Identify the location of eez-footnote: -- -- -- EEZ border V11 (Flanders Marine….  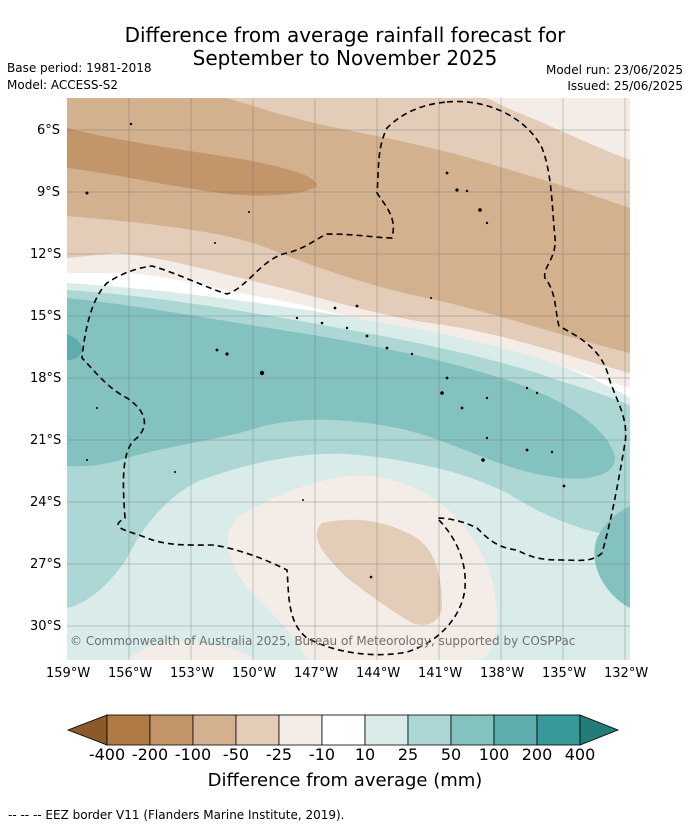
(176, 815).